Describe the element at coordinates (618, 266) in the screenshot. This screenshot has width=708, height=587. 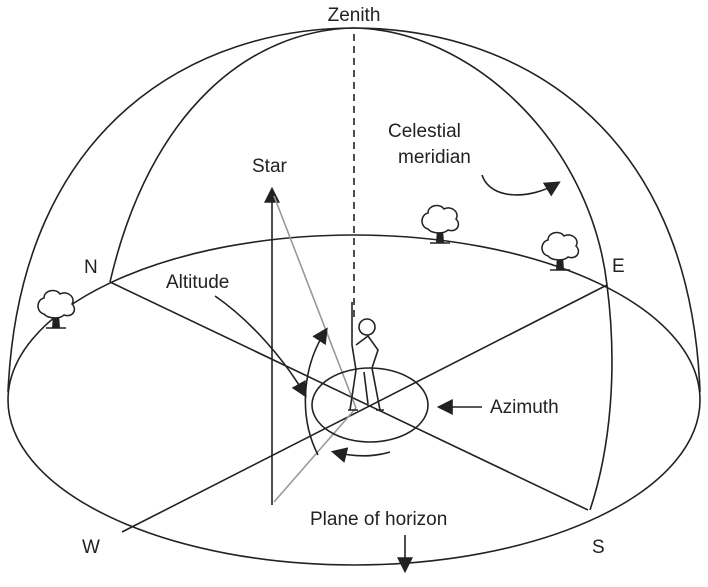
I see `label: E` at that location.